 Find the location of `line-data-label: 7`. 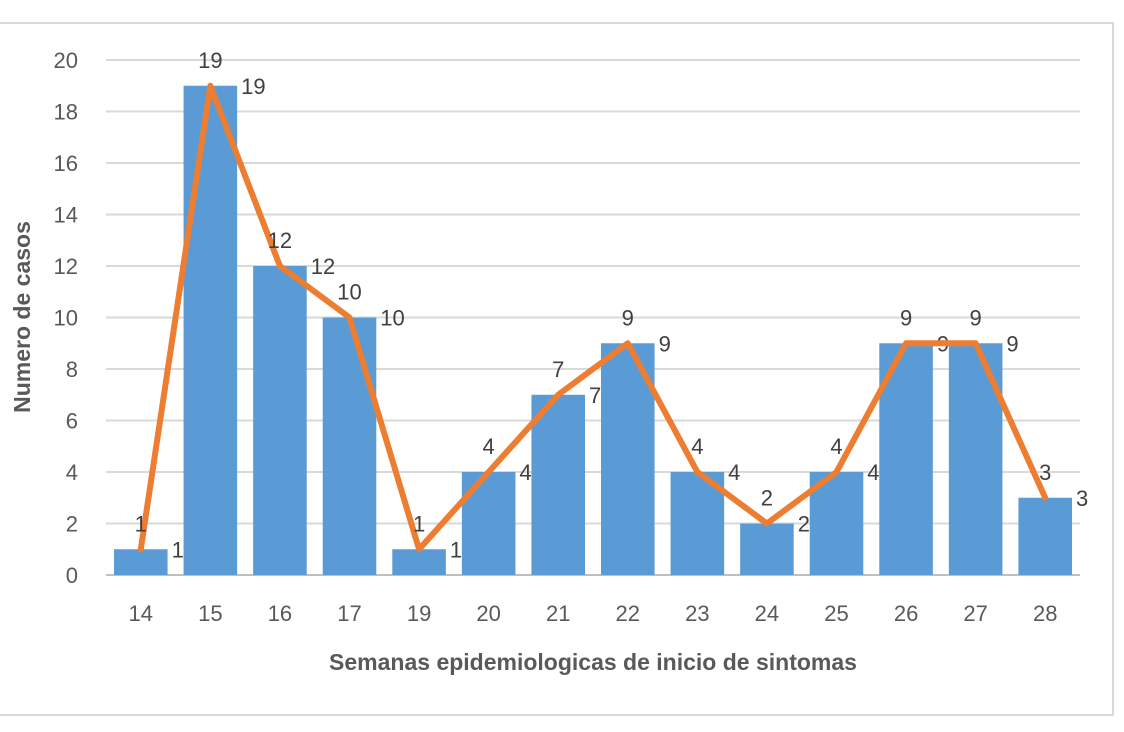

line-data-label: 7 is located at coordinates (558, 369).